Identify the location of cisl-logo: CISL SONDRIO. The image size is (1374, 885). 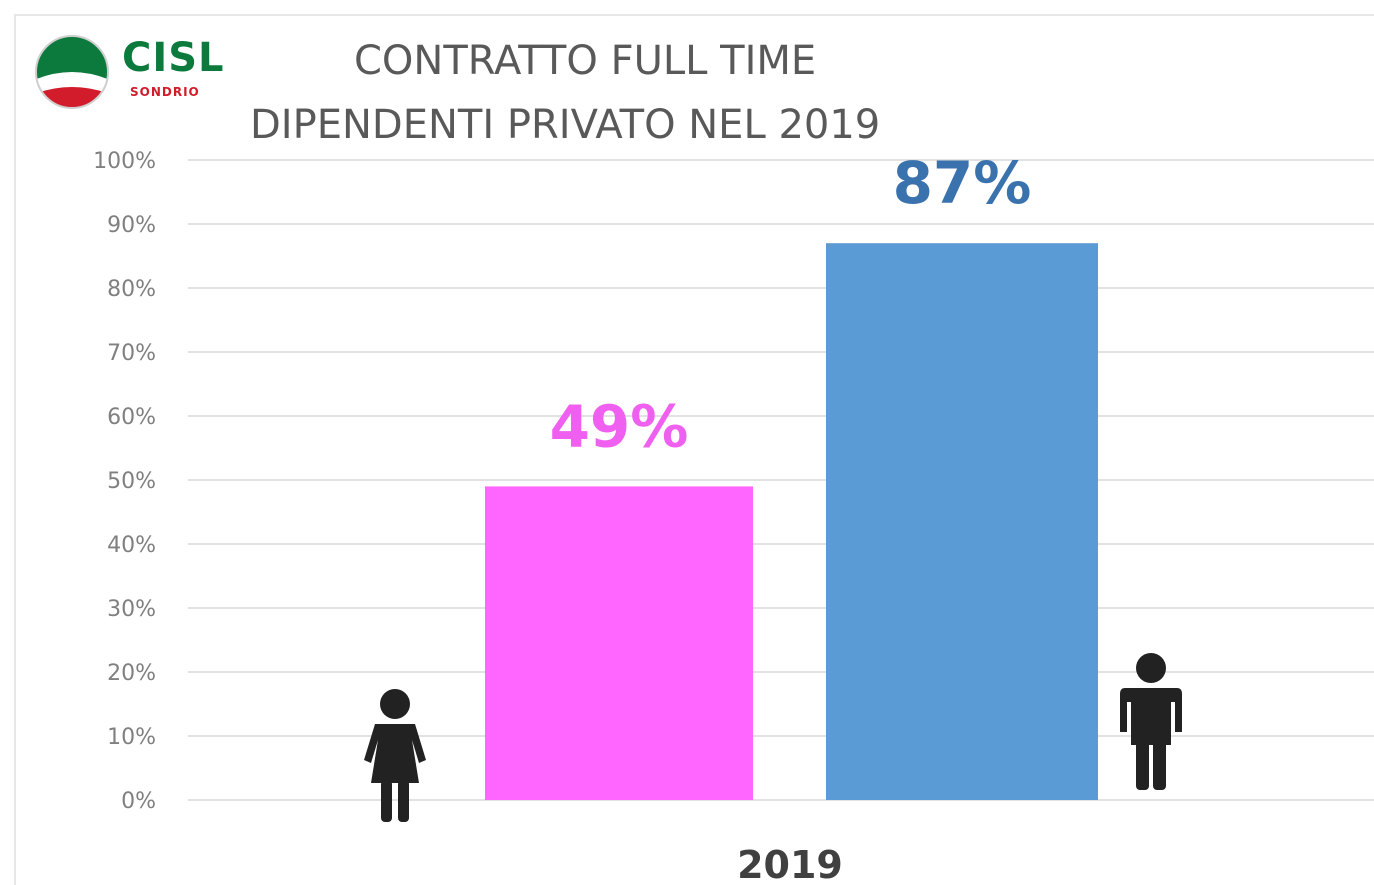
(134, 74).